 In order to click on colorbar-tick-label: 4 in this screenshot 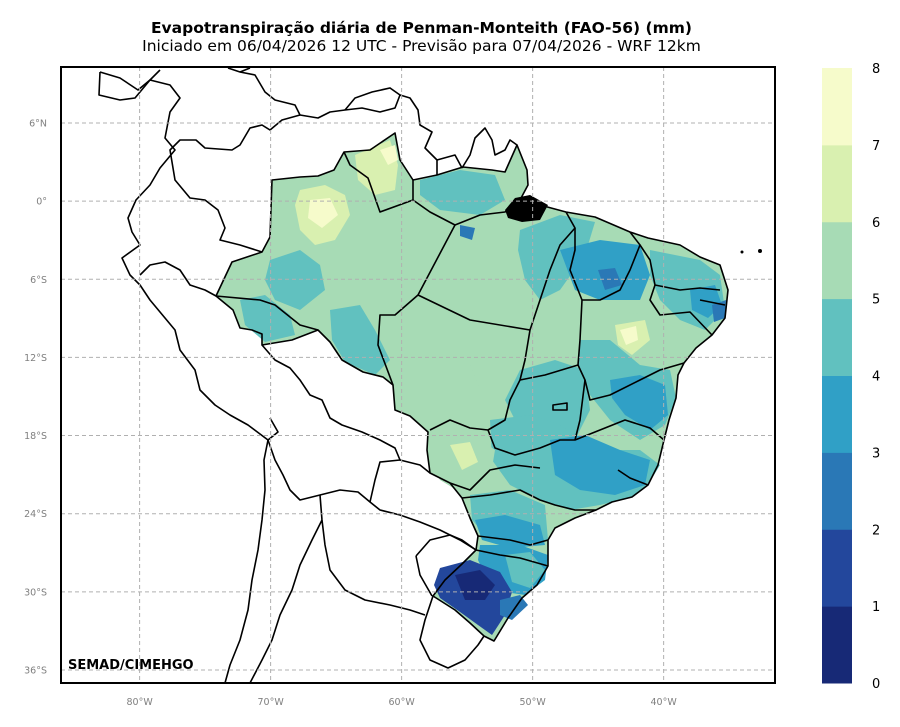, I will do `click(876, 377)`.